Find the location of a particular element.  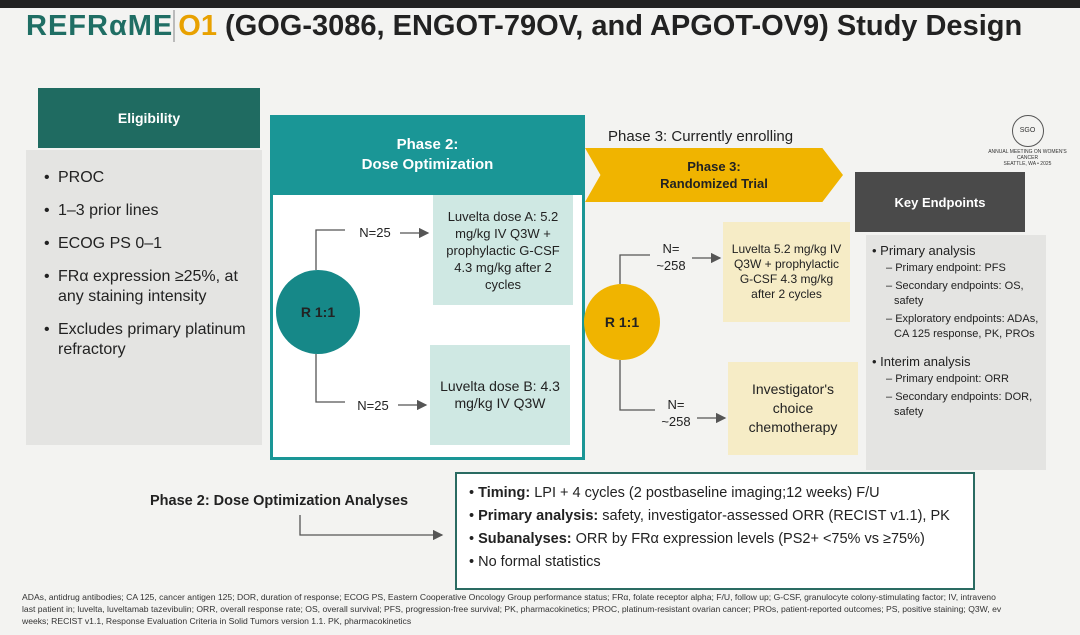

analyses-label: Phase 2: Dose Optimization Analyses is located at coordinates (279, 501).